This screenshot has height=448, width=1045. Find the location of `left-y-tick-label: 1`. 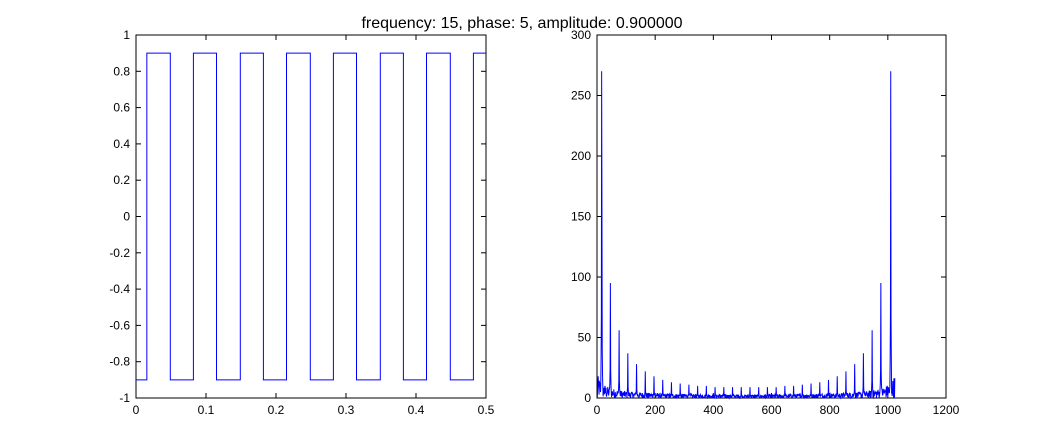

left-y-tick-label: 1 is located at coordinates (126, 35).